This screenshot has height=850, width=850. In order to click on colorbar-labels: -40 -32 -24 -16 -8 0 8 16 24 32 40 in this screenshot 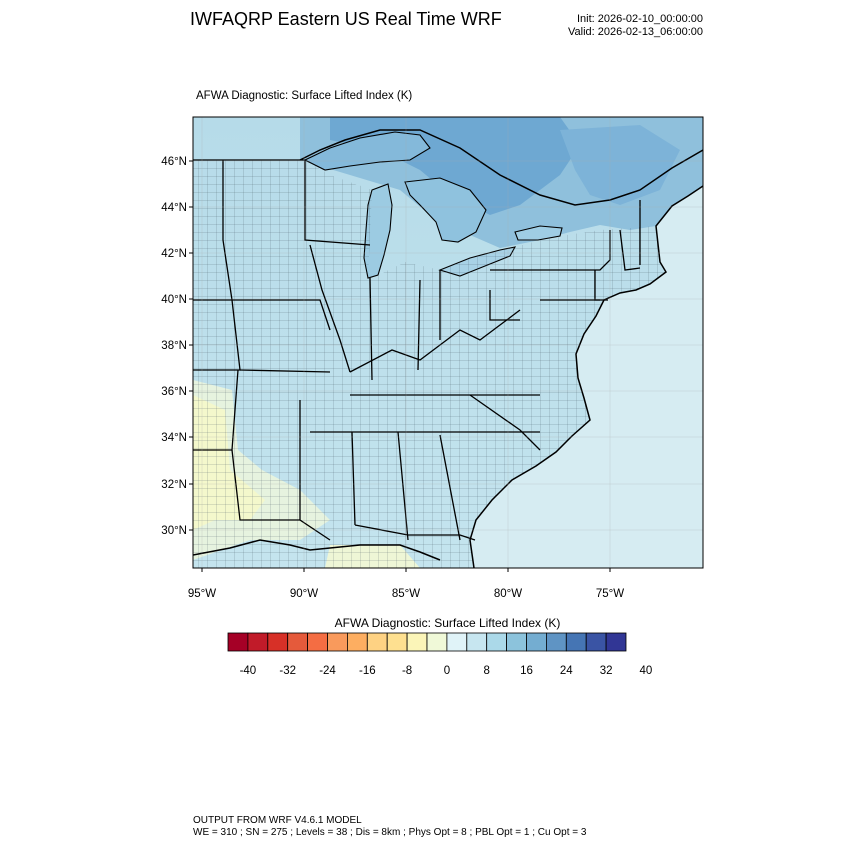, I will do `click(446, 671)`.